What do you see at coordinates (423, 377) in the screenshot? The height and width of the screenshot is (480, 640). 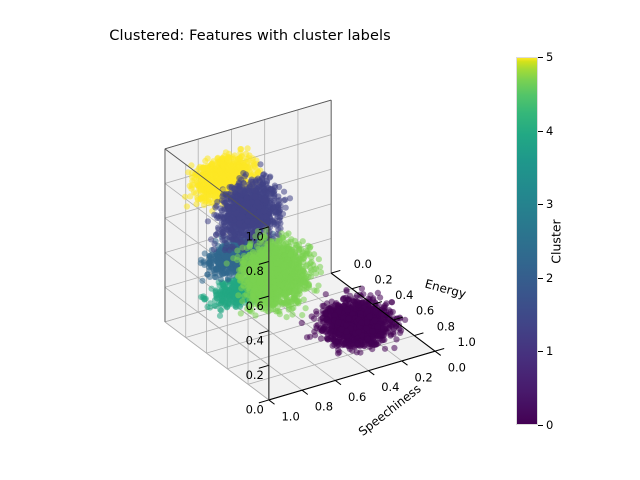 I see `y-tick-label: 0.2` at bounding box center [423, 377].